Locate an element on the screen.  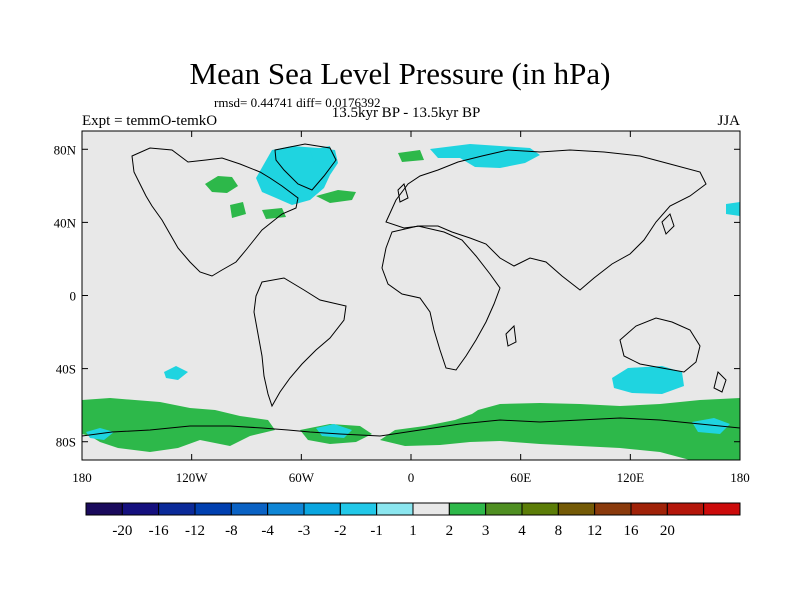
colorbar-label: 3 is located at coordinates (486, 531).